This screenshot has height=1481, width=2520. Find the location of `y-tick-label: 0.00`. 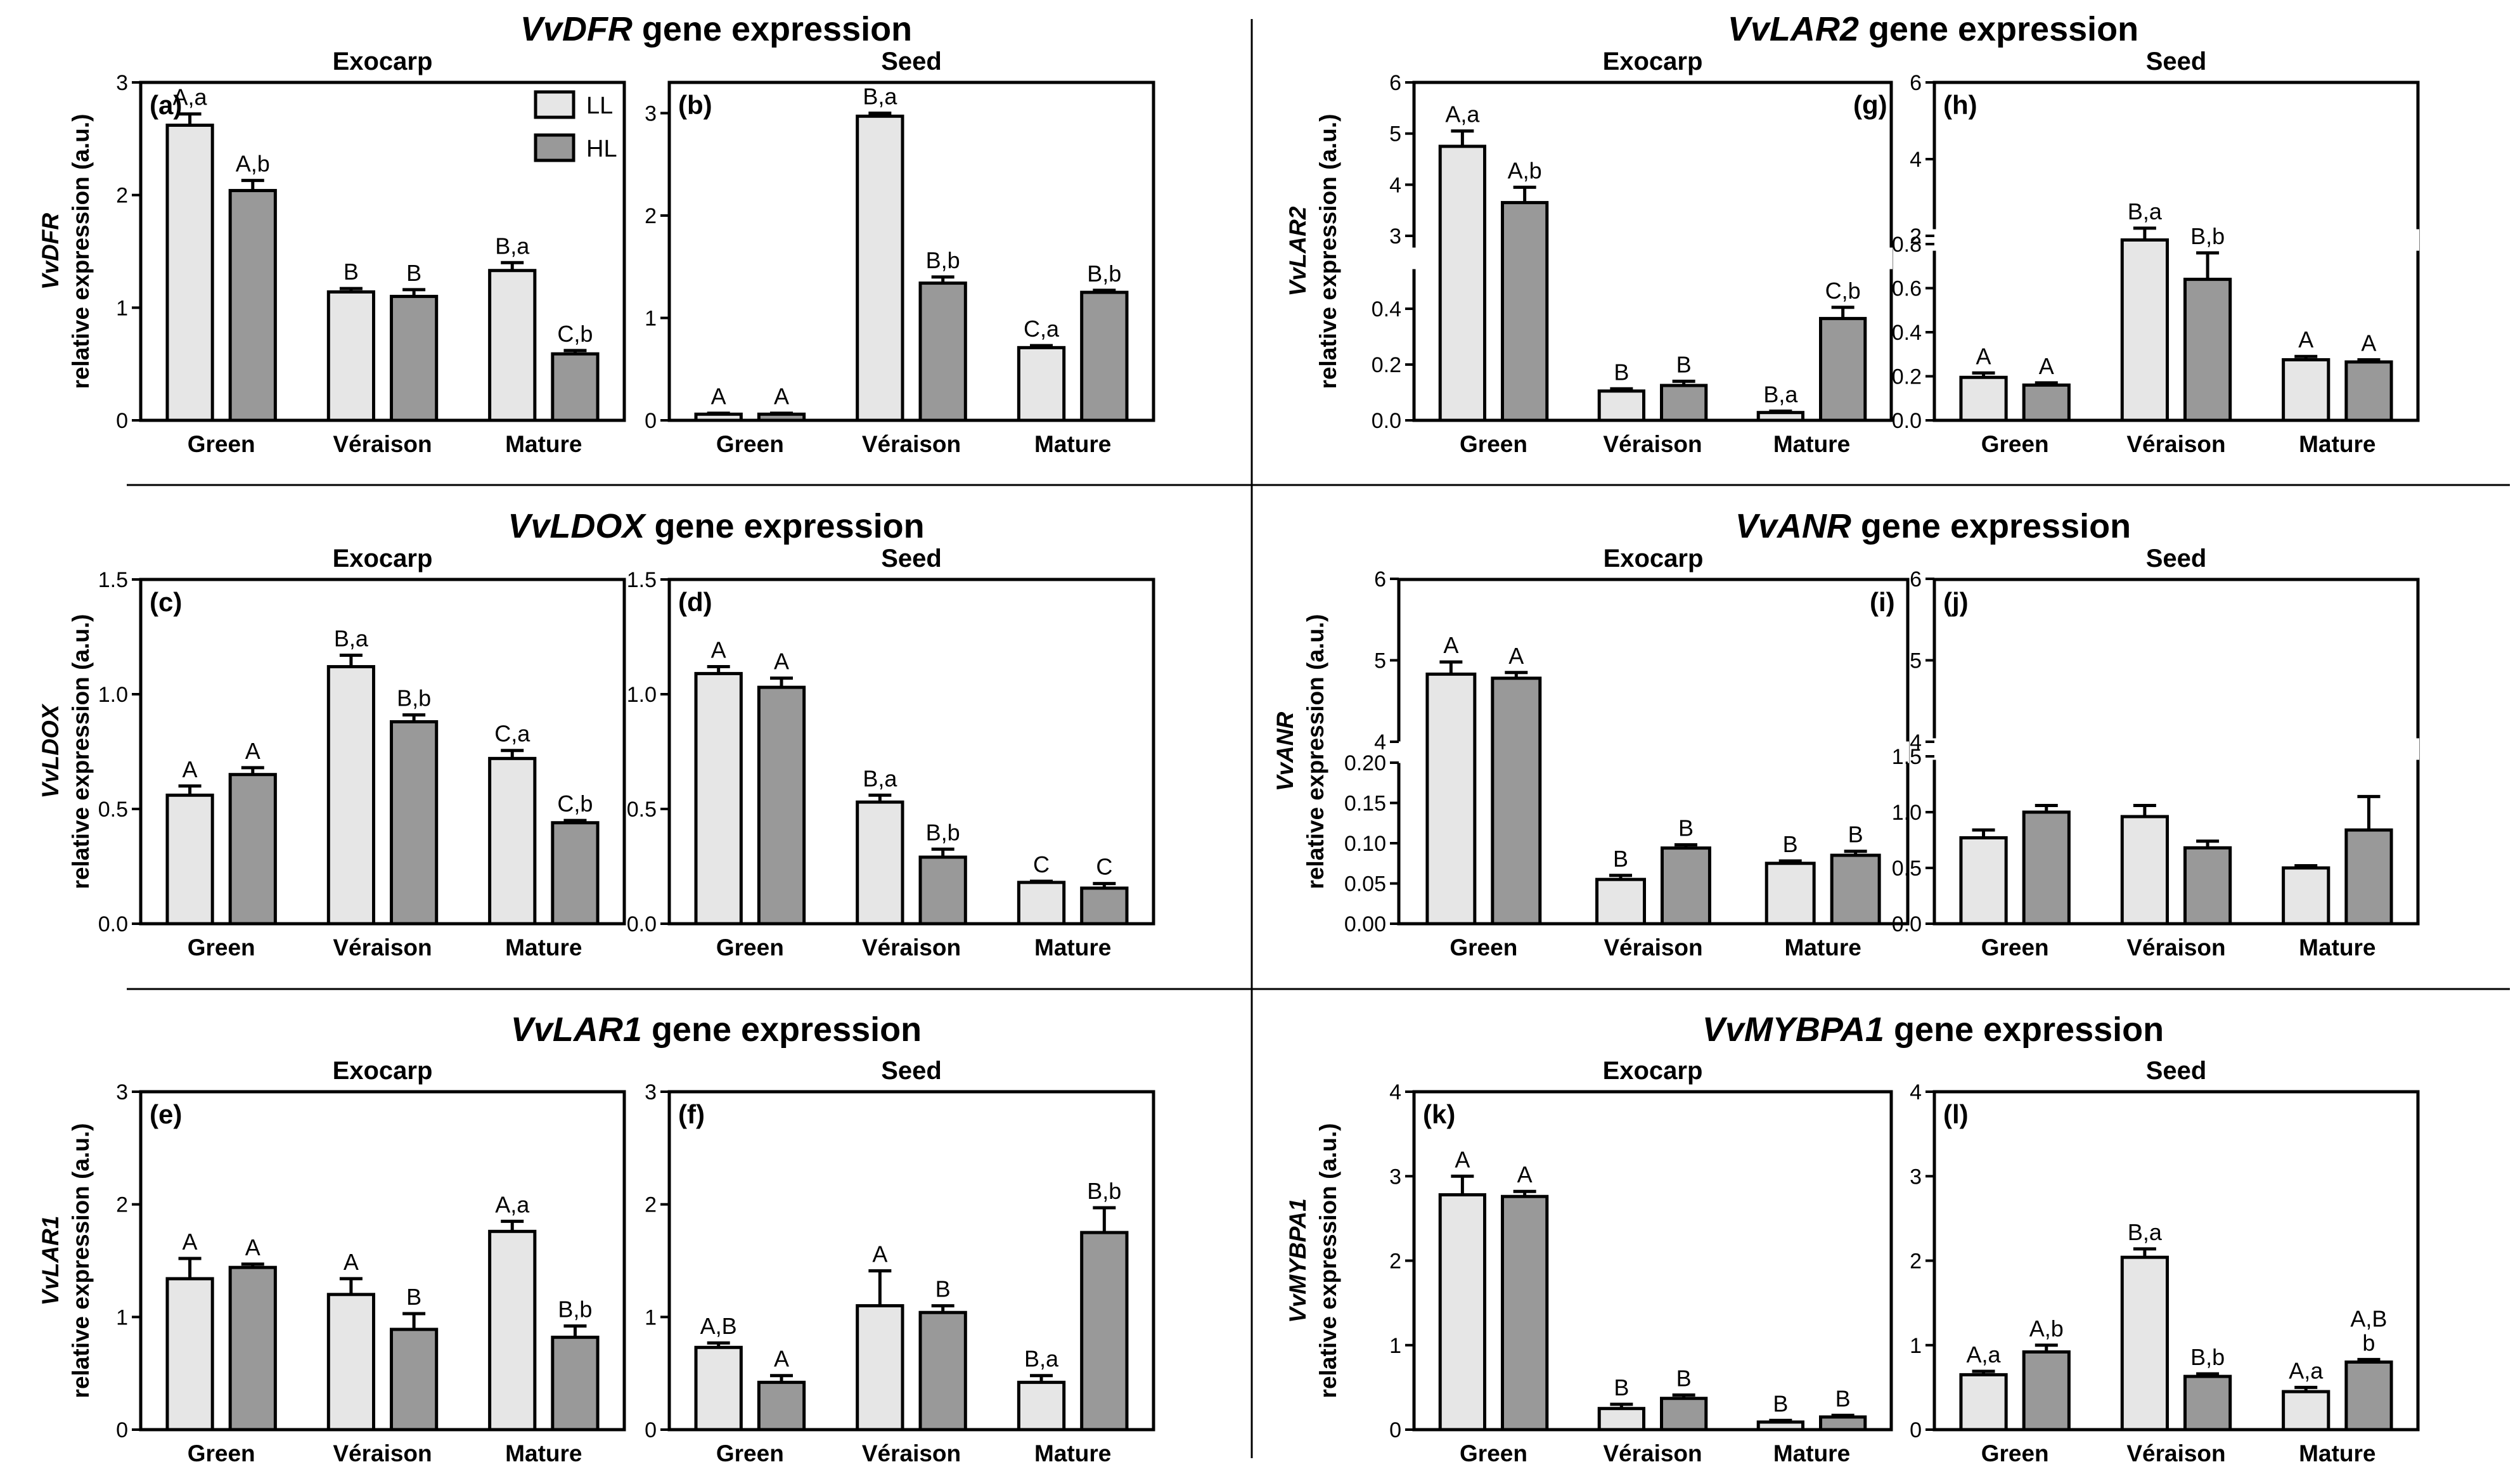

y-tick-label: 0.00 is located at coordinates (1365, 924).